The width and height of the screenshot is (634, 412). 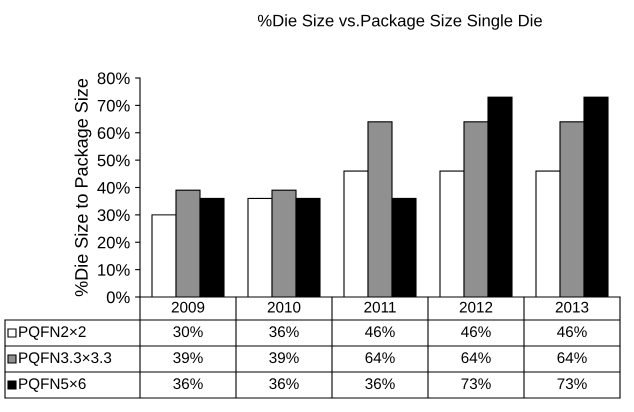 I want to click on y-tick-label: 0%, so click(x=118, y=297).